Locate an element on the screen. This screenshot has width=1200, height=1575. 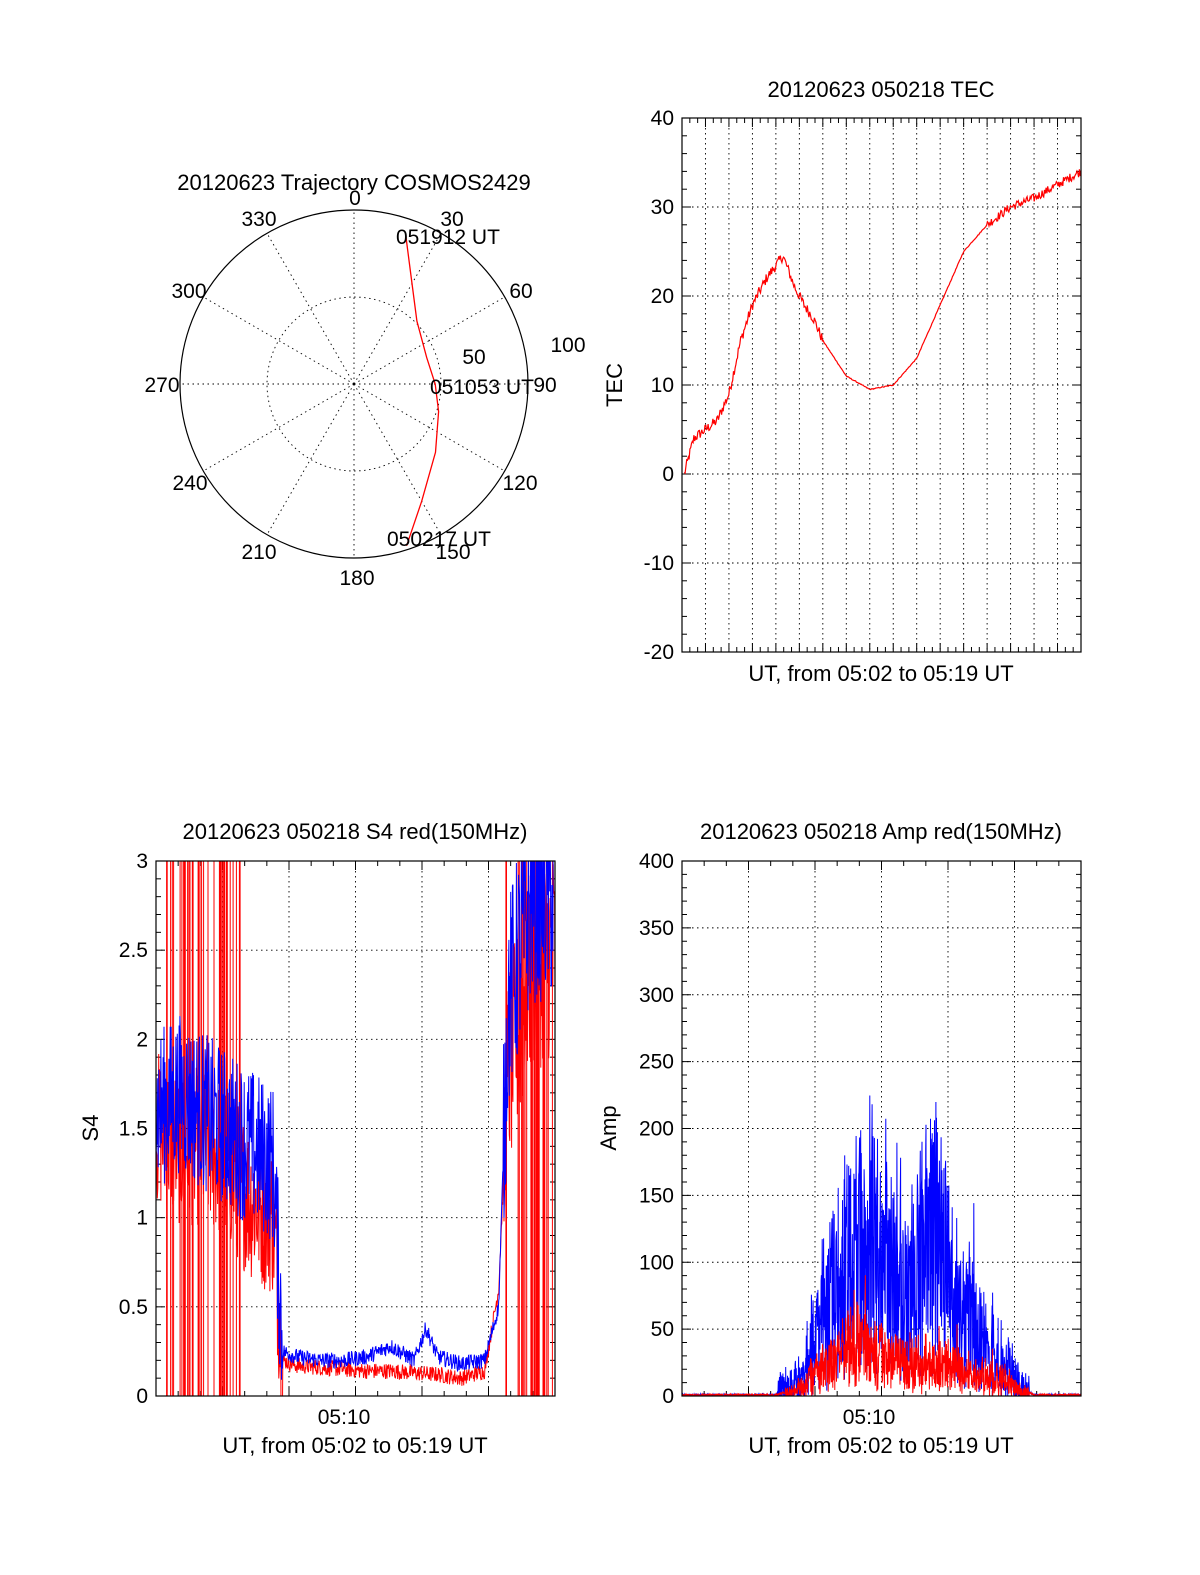
y-tick-label: 3 is located at coordinates (142, 861).